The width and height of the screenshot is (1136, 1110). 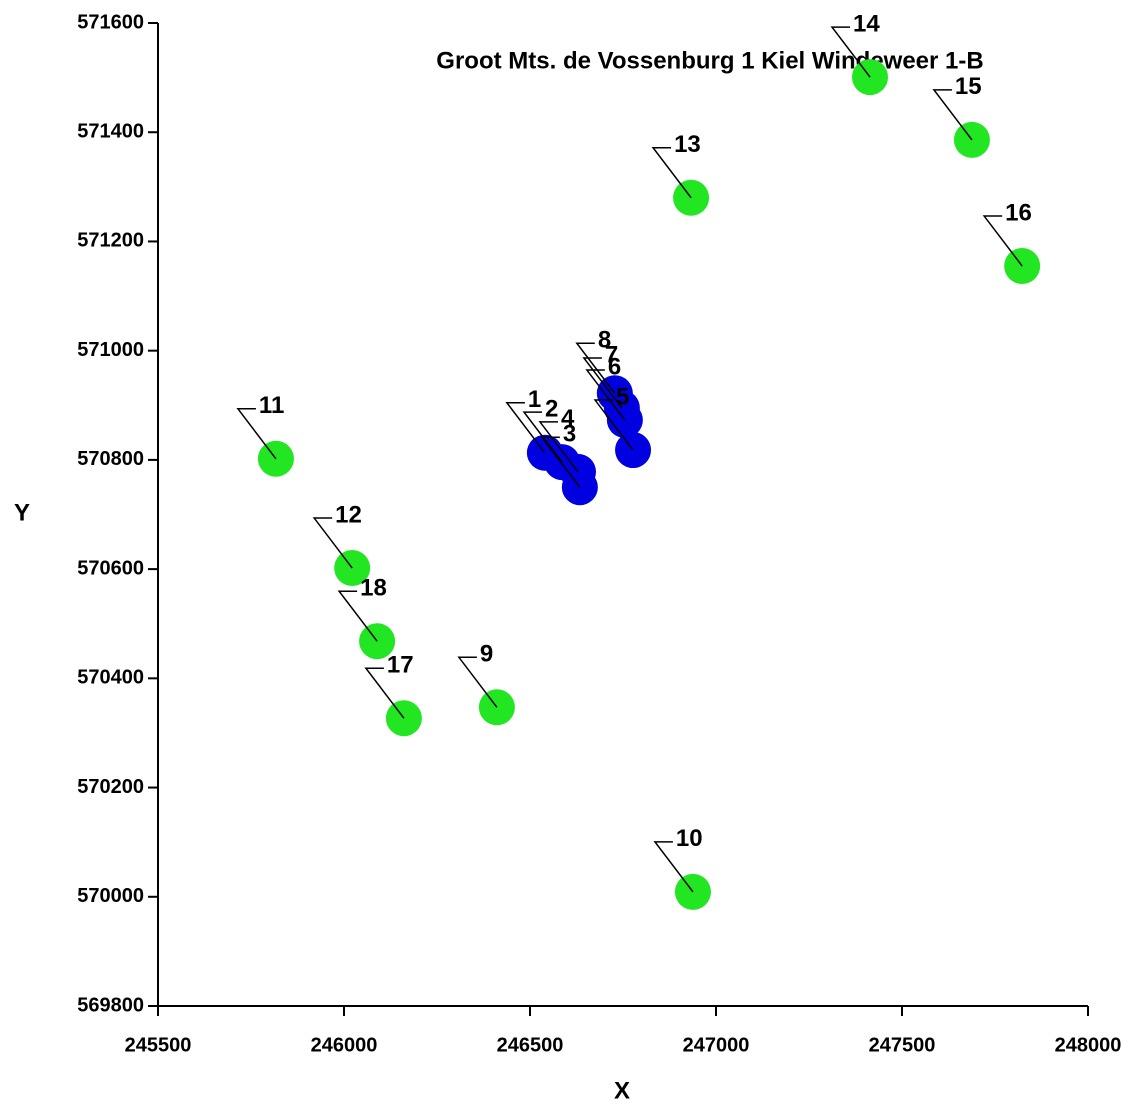 What do you see at coordinates (902, 1045) in the screenshot?
I see `x-tick-label: 247500` at bounding box center [902, 1045].